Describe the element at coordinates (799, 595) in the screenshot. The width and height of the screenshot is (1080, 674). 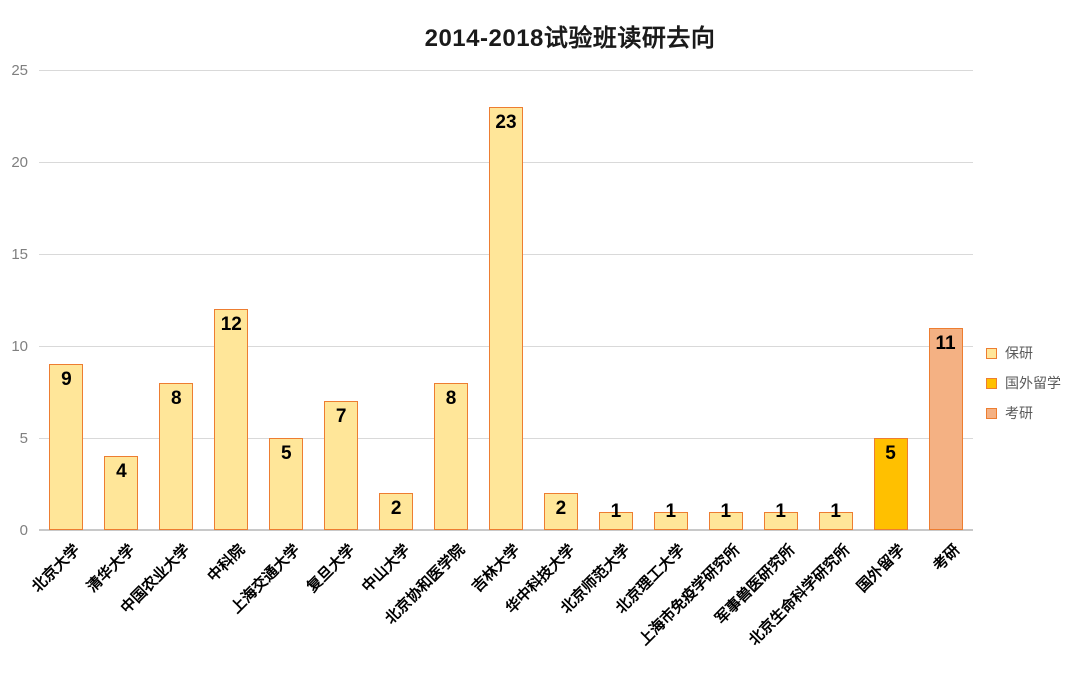
I see `x-axis-label: 北京生命科学研究所` at that location.